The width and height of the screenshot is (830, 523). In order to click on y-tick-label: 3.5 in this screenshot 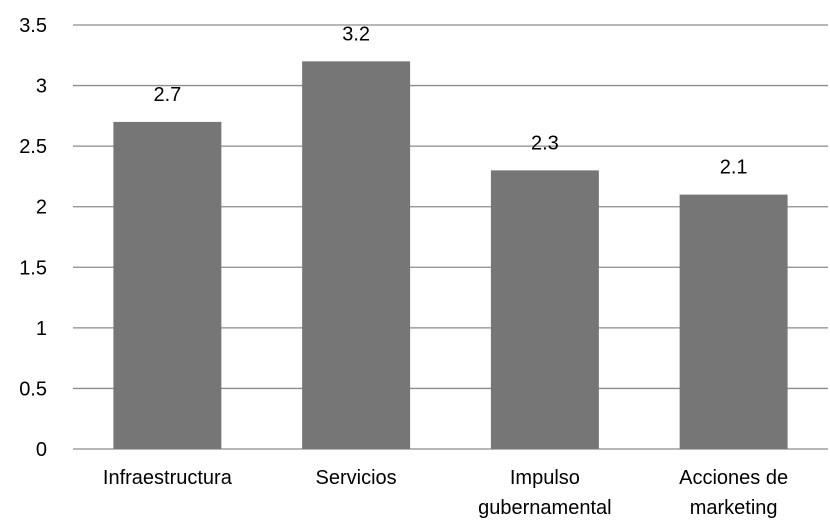, I will do `click(33, 26)`.